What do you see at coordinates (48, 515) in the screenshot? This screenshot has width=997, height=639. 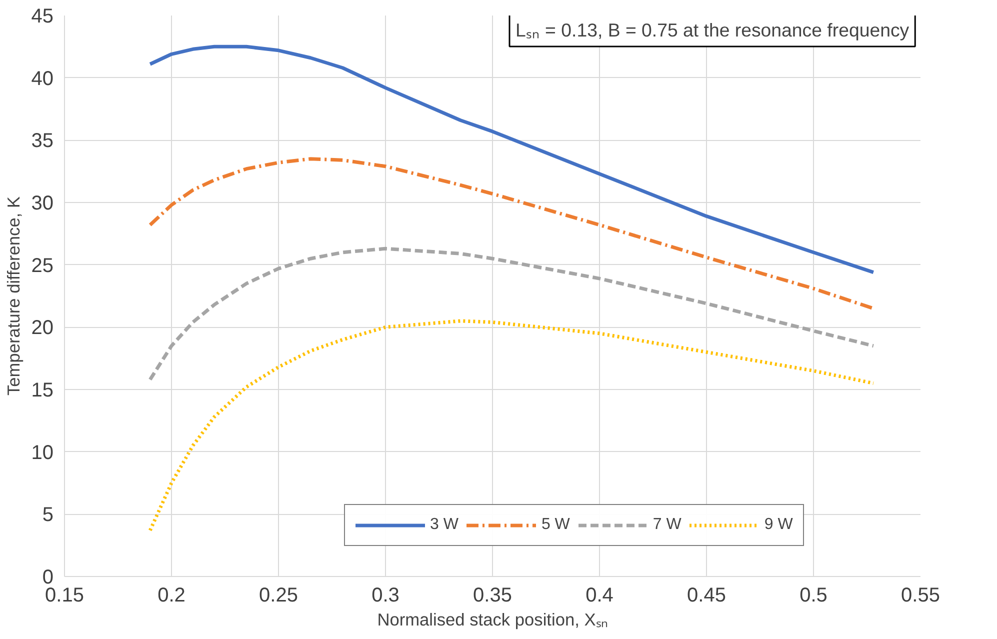 I see `y-tick-label: 5` at bounding box center [48, 515].